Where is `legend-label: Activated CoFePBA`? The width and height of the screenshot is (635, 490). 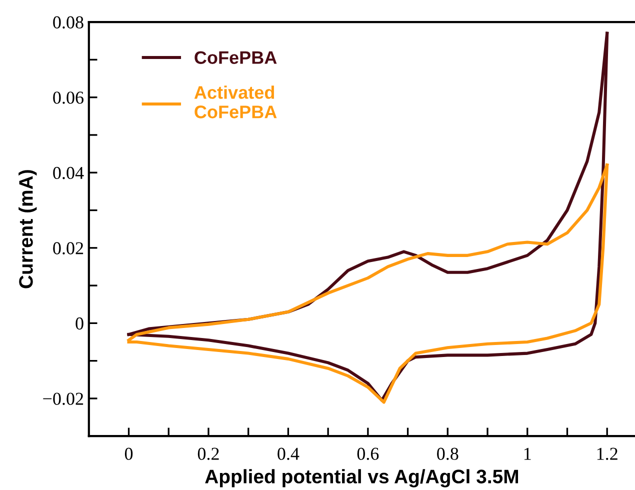 legend-label: Activated CoFePBA is located at coordinates (235, 102).